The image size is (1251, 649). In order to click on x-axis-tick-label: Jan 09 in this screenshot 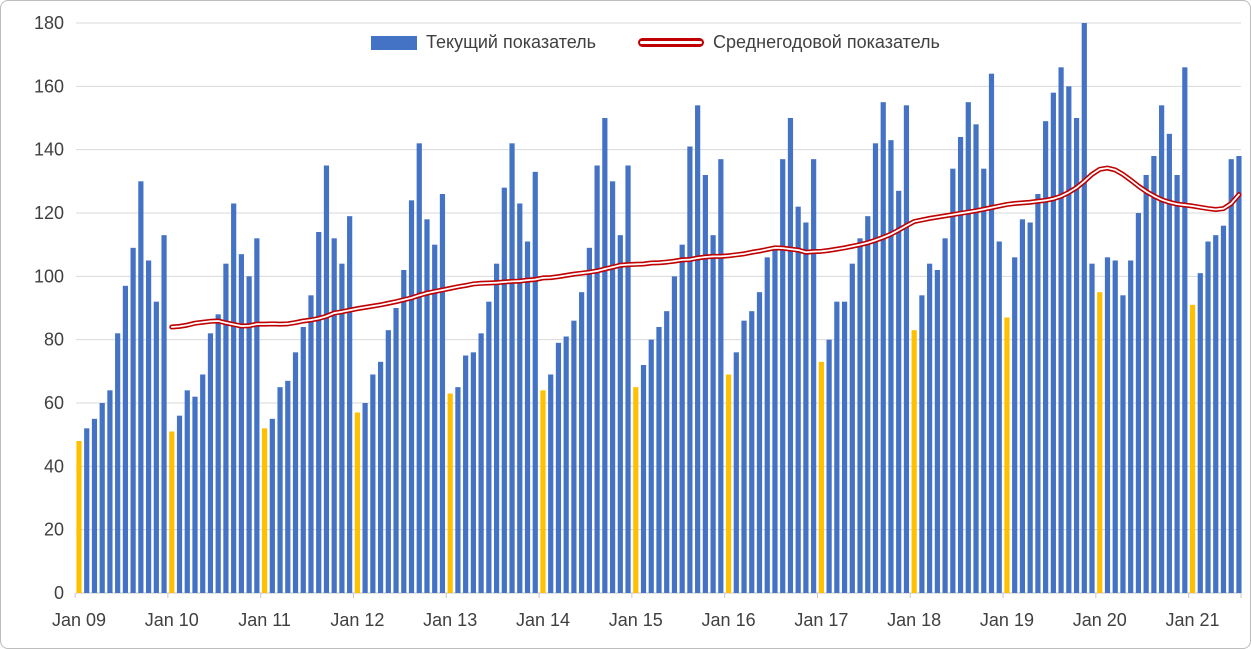, I will do `click(79, 620)`.